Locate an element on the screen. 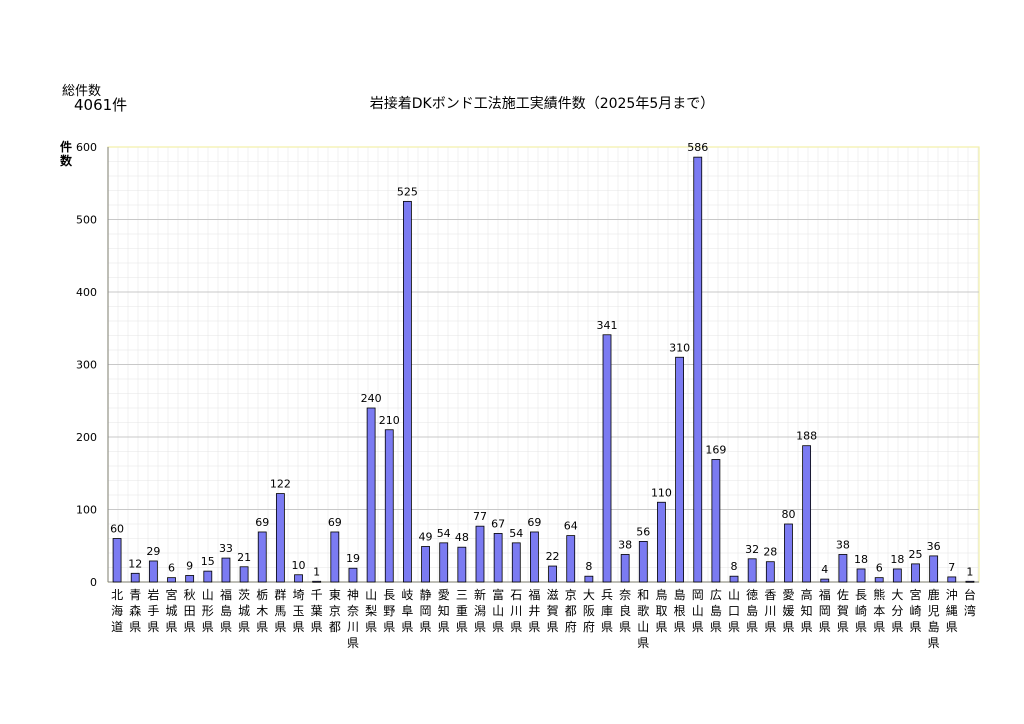  x-tick-label: 台湾 is located at coordinates (970, 602).